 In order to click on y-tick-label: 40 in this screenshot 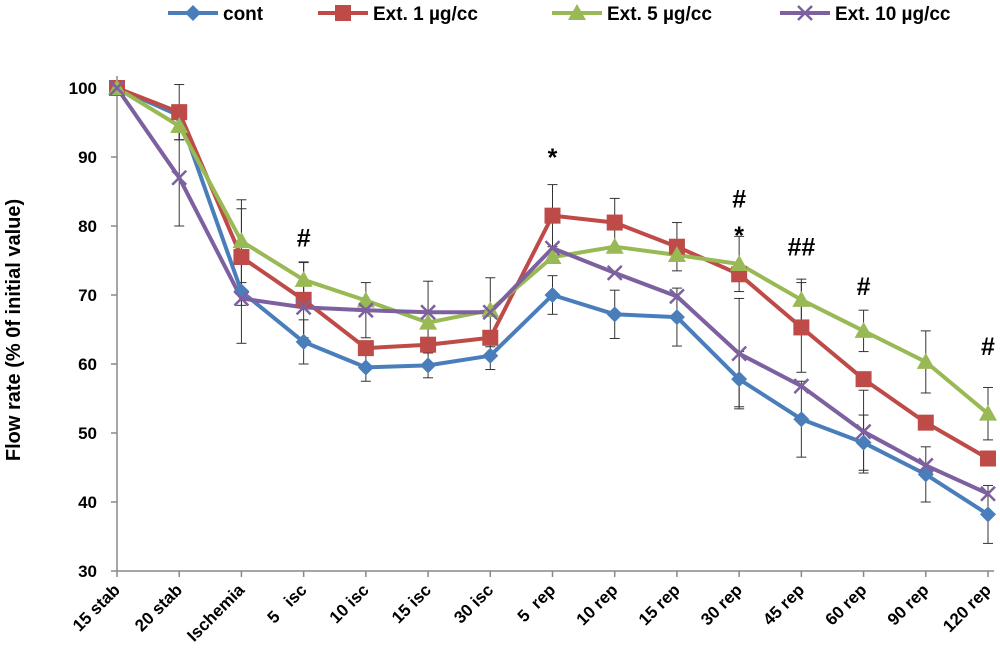, I will do `click(87, 502)`.